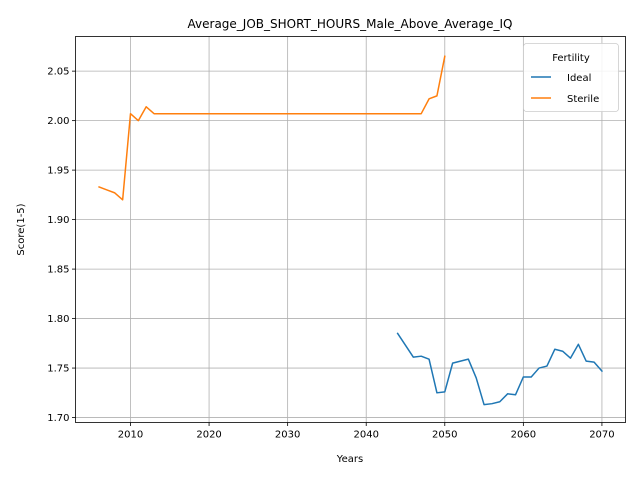  Describe the element at coordinates (58, 369) in the screenshot. I see `y-tick-label: 1.75` at that location.